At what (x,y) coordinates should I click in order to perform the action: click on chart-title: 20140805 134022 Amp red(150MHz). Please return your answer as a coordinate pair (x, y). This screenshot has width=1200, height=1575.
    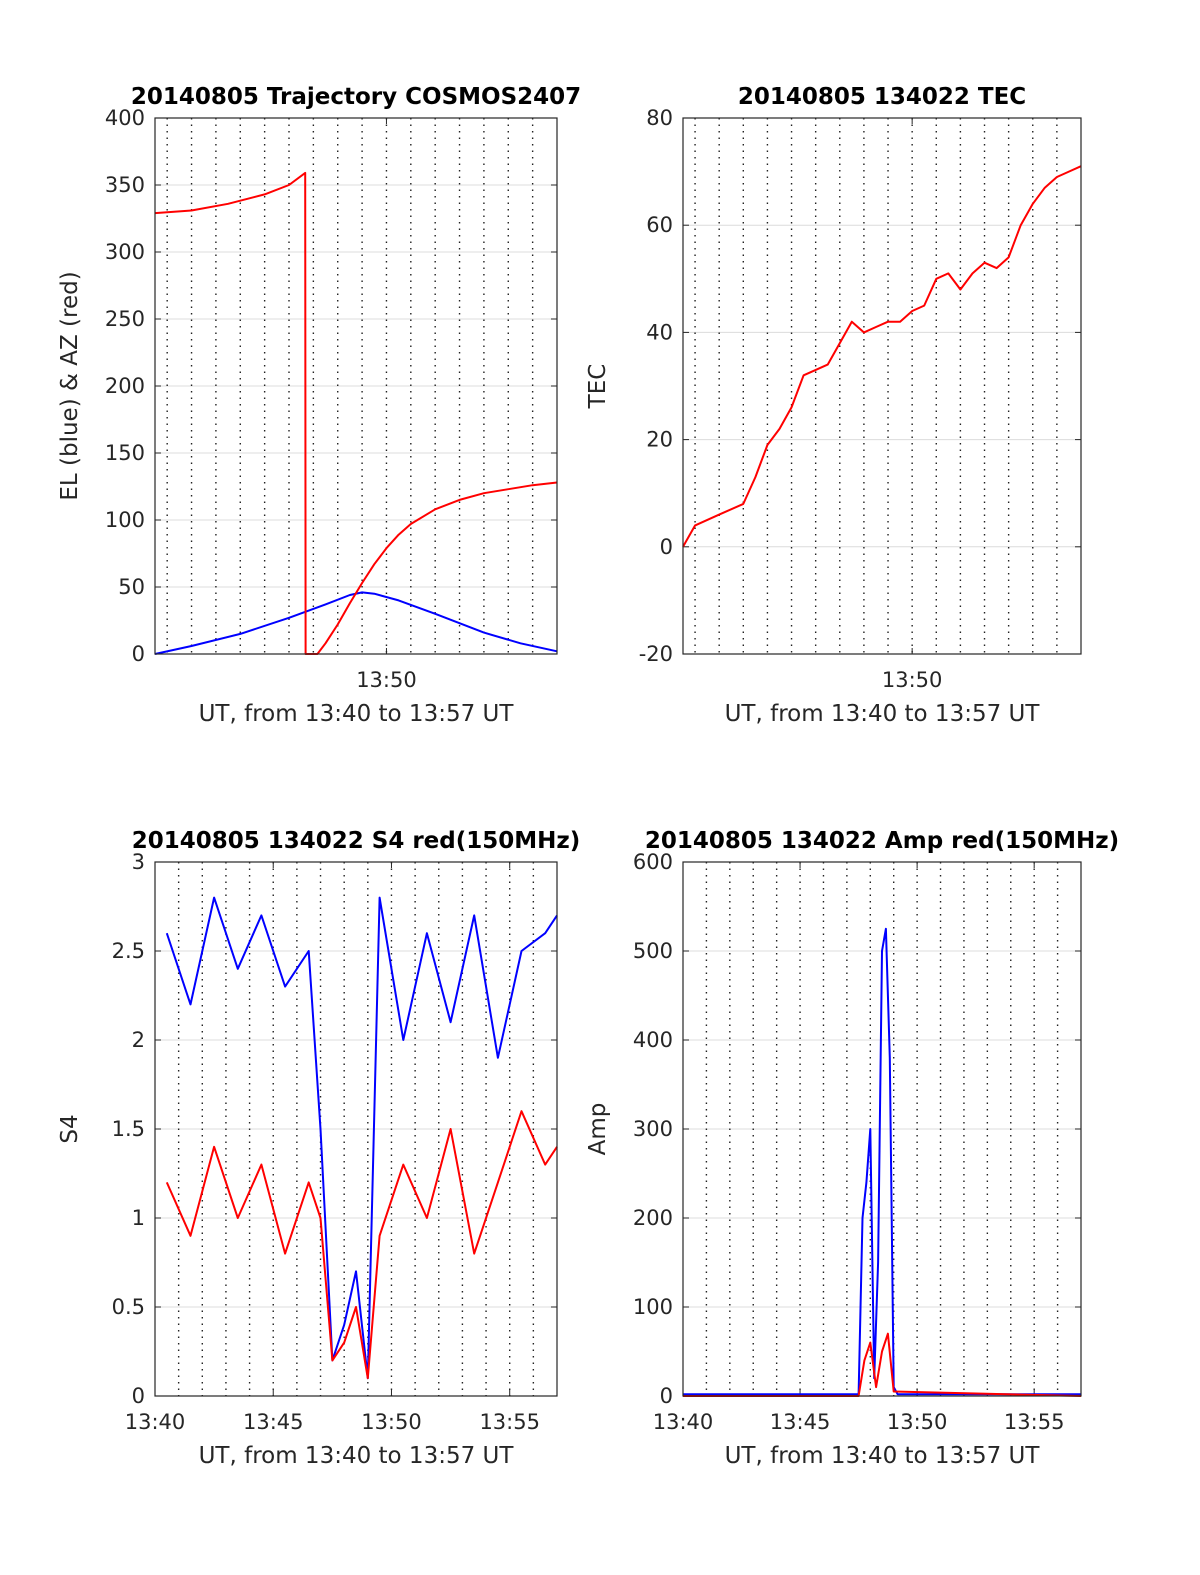
    Looking at the image, I should click on (882, 841).